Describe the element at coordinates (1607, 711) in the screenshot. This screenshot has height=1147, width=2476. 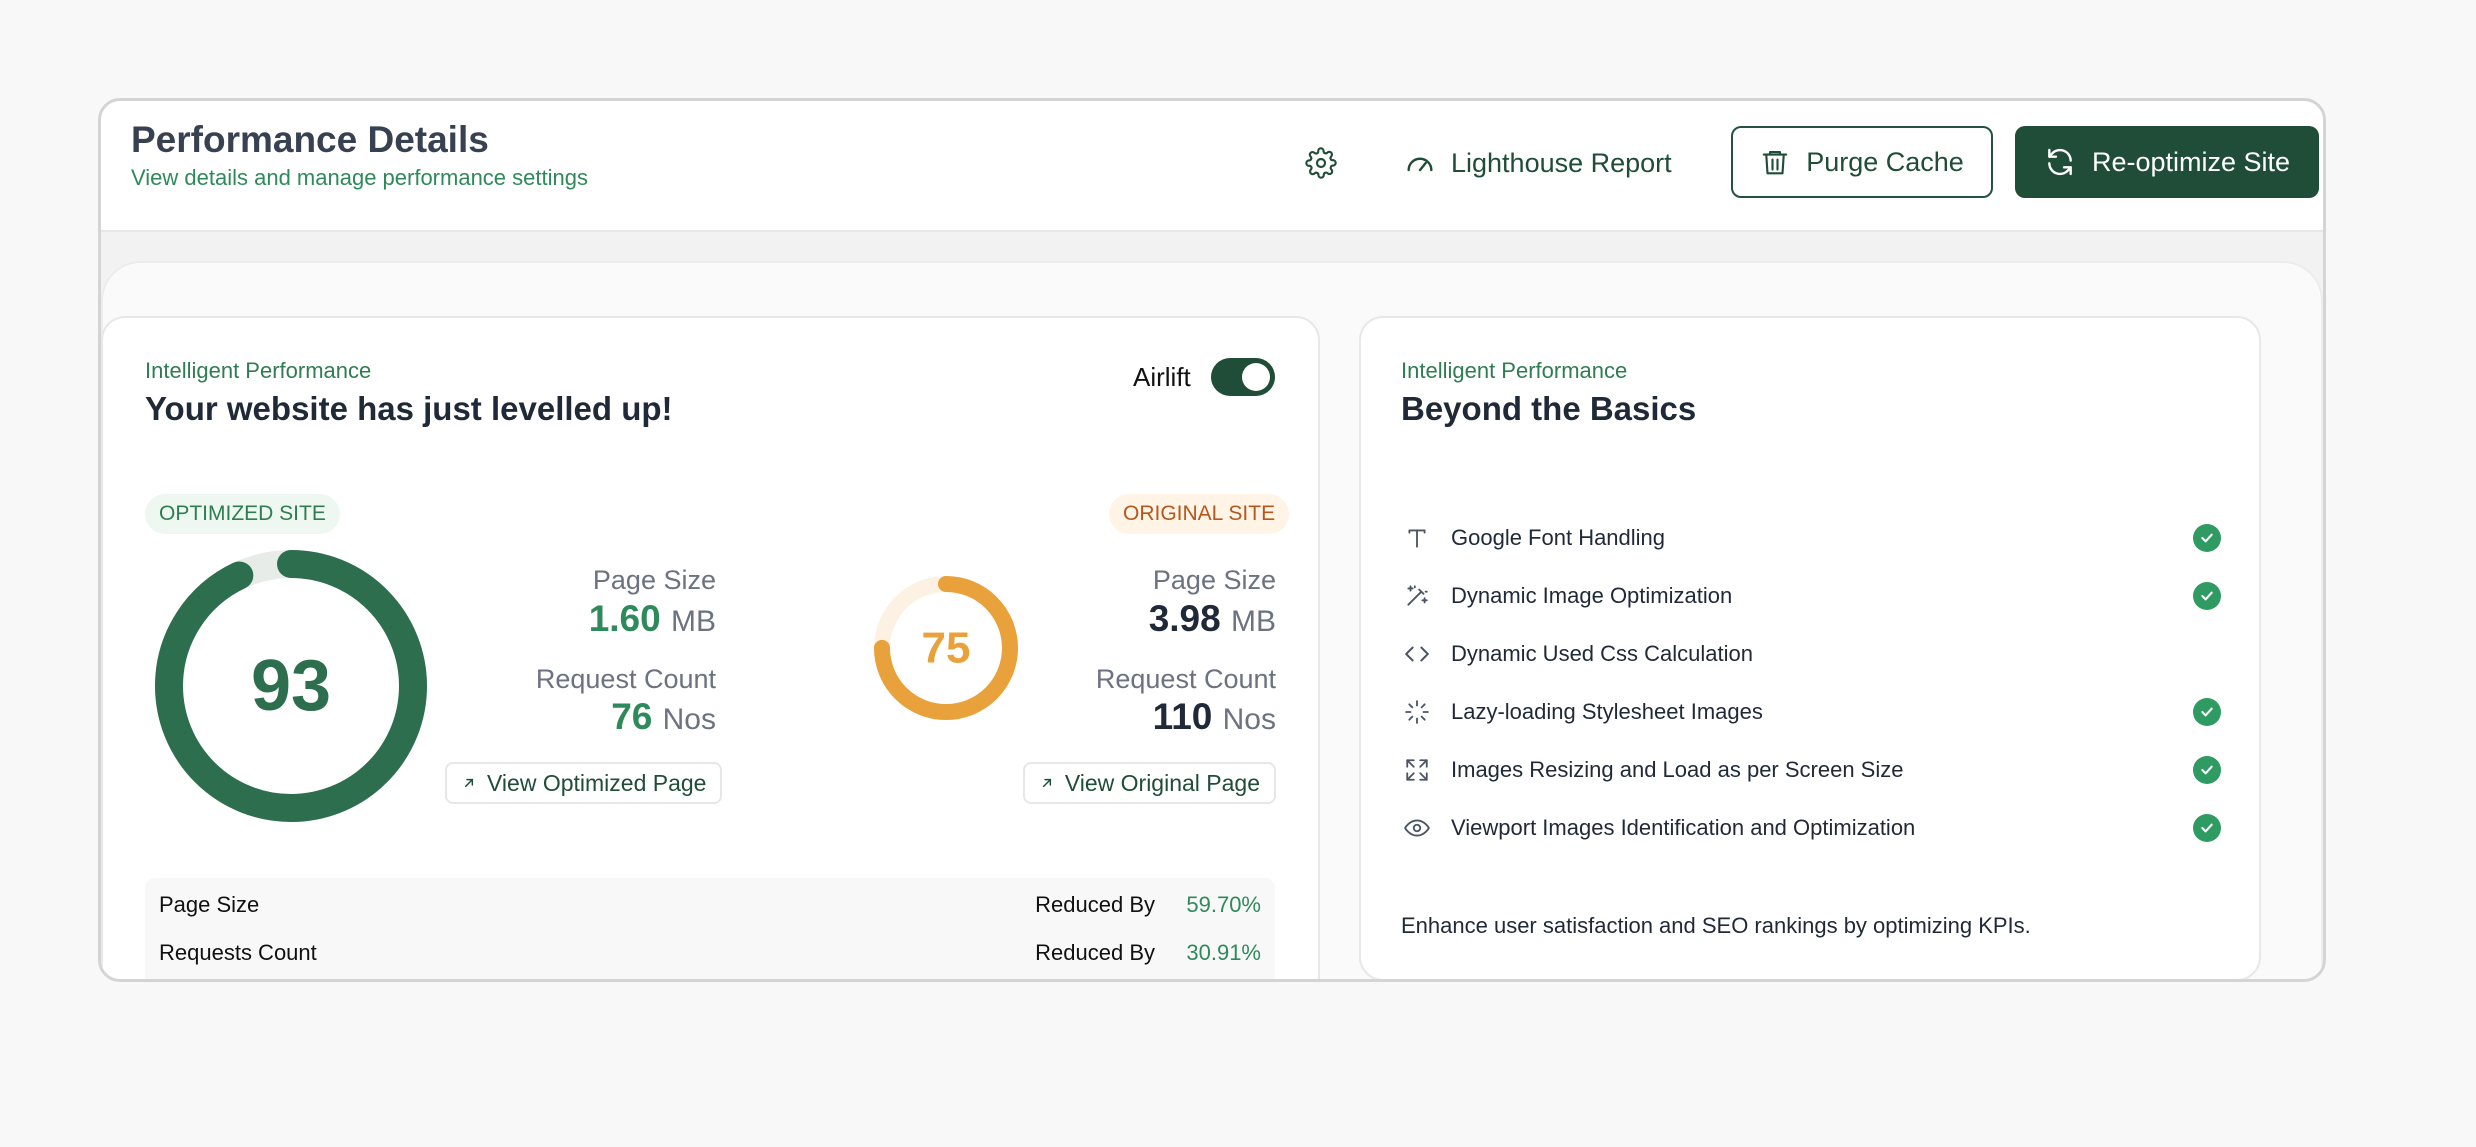
I see `feature-label: Lazy-loading Stylesheet Images` at that location.